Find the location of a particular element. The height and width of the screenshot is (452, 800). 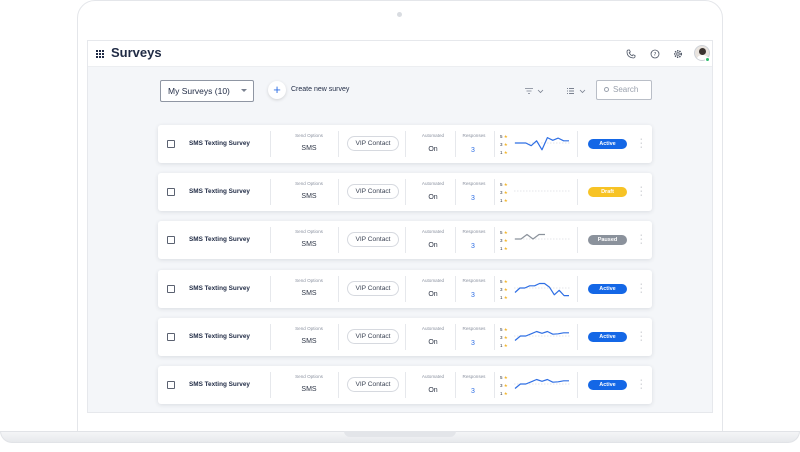

settings-gear-icon is located at coordinates (678, 54).